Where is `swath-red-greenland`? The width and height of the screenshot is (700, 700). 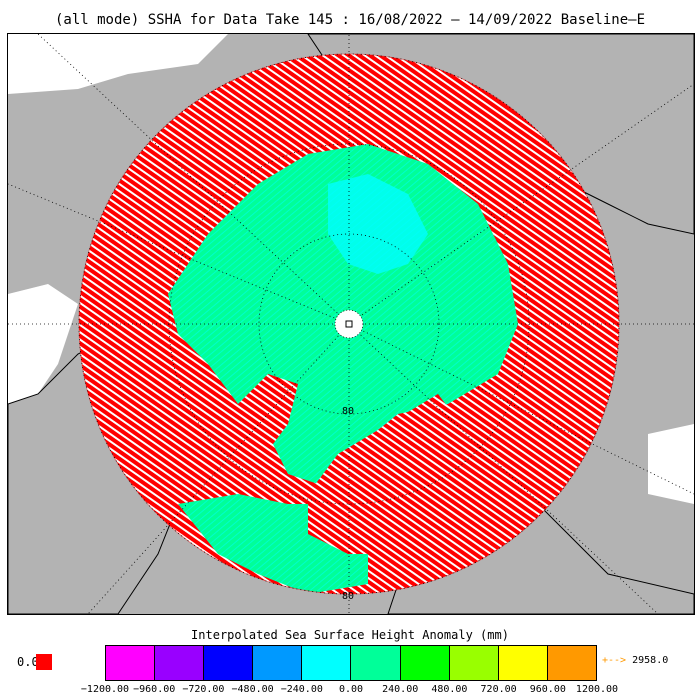
swath-red-greenland is located at coordinates (263, 424).